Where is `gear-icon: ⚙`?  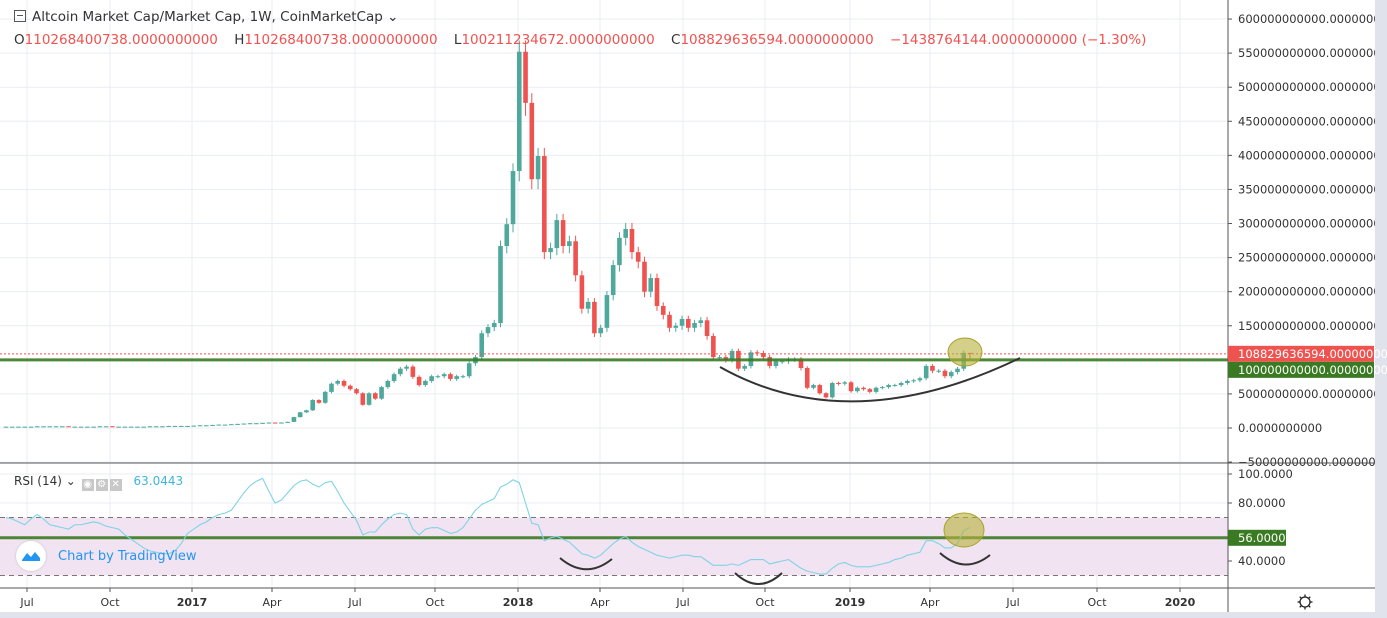
gear-icon: ⚙ is located at coordinates (101, 485).